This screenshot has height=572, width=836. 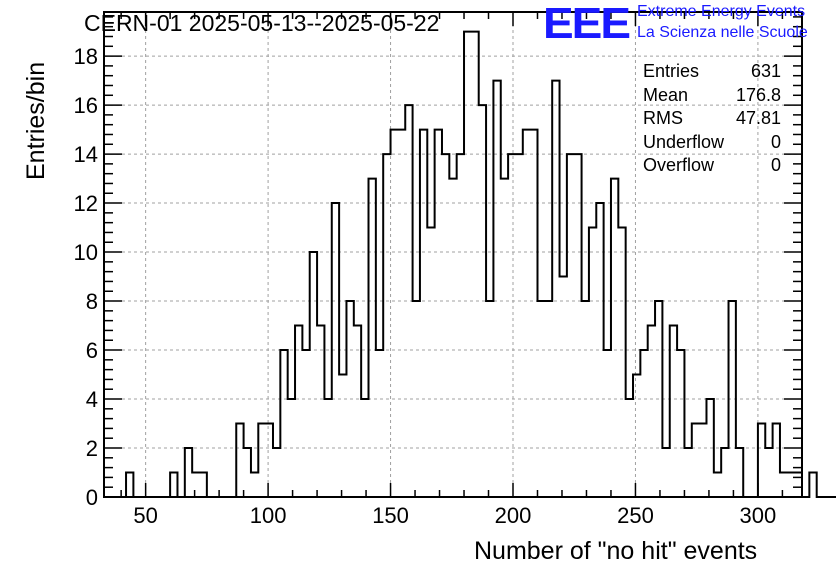 I want to click on stat-value: 47.81, so click(x=758, y=118).